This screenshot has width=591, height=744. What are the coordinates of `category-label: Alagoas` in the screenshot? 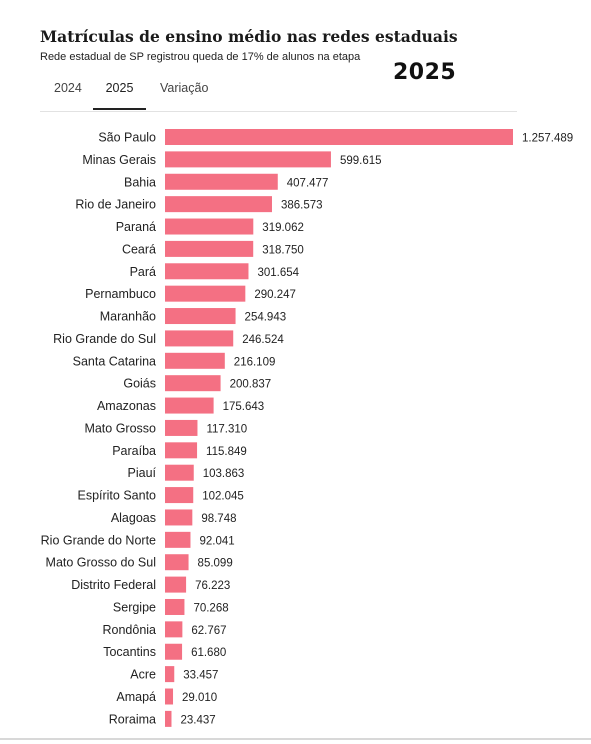 It's located at (133, 518).